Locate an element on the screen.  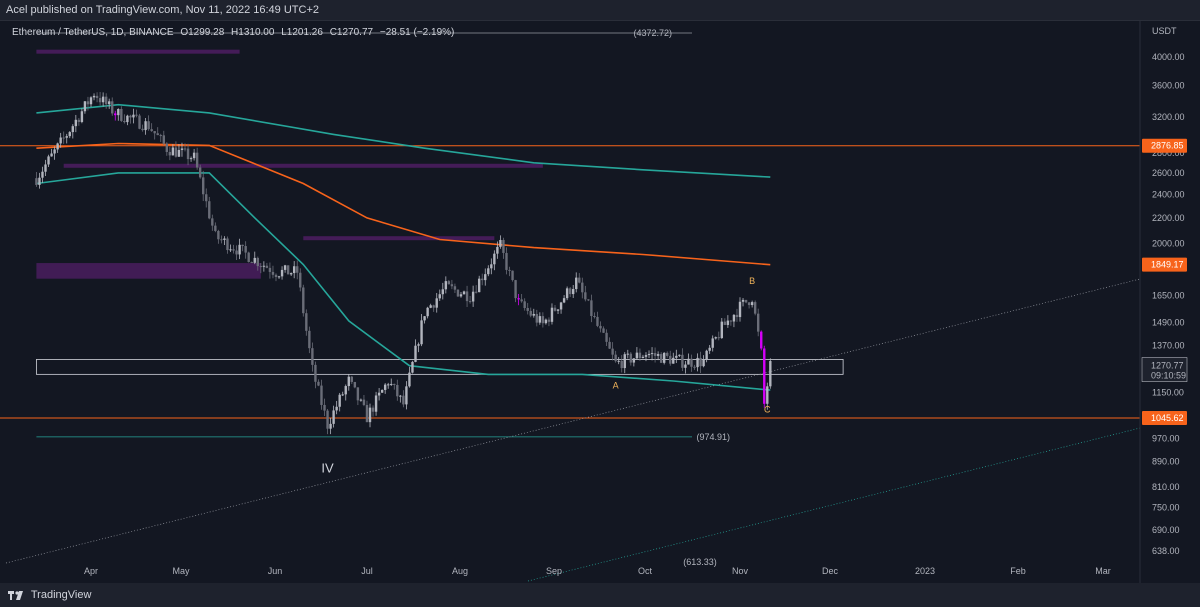
x-tick-3: Jul is located at coordinates (367, 571).